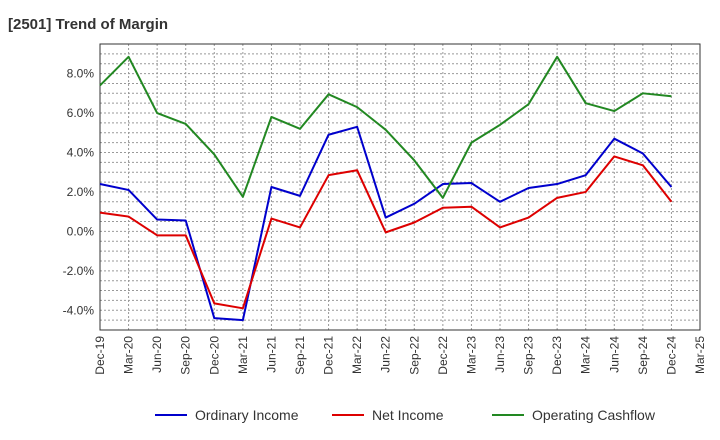 Image resolution: width=720 pixels, height=440 pixels. I want to click on x-tick-label: Sep-21, so click(300, 355).